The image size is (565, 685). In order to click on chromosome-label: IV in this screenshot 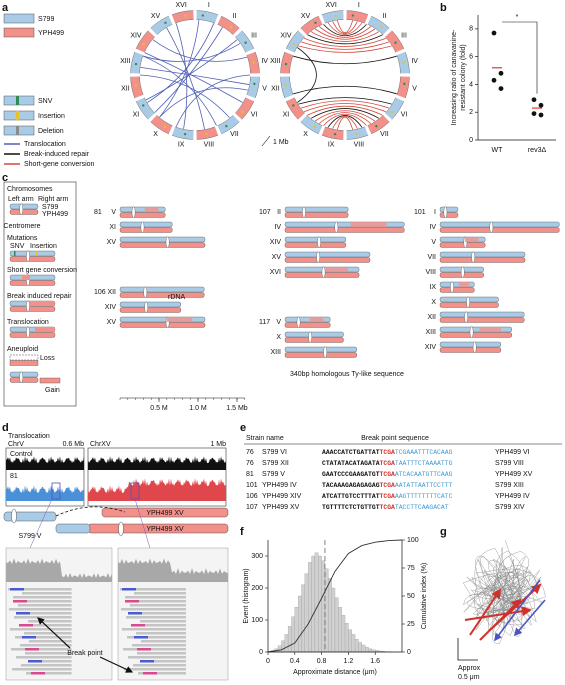, I will do `click(264, 61)`.